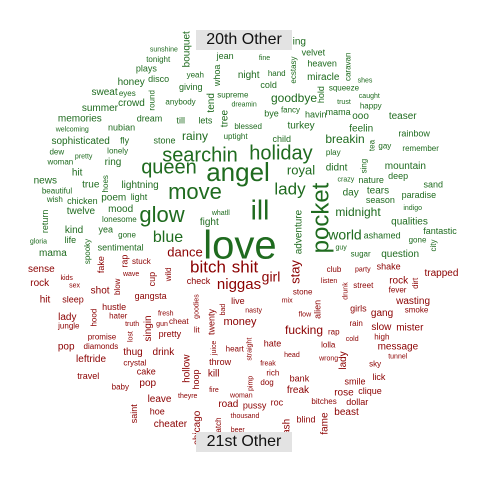  Describe the element at coordinates (88, 376) in the screenshot. I see `bottom-word: travel` at that location.